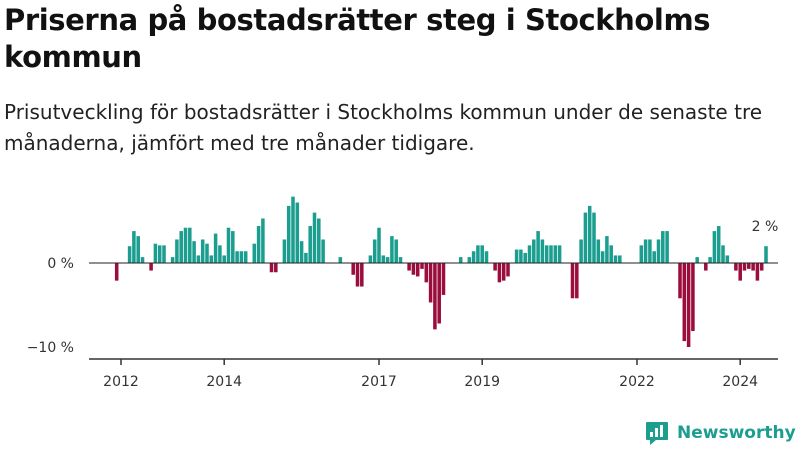 Image resolution: width=800 pixels, height=450 pixels. Describe the element at coordinates (224, 382) in the screenshot. I see `x-tick-label: 2014` at that location.